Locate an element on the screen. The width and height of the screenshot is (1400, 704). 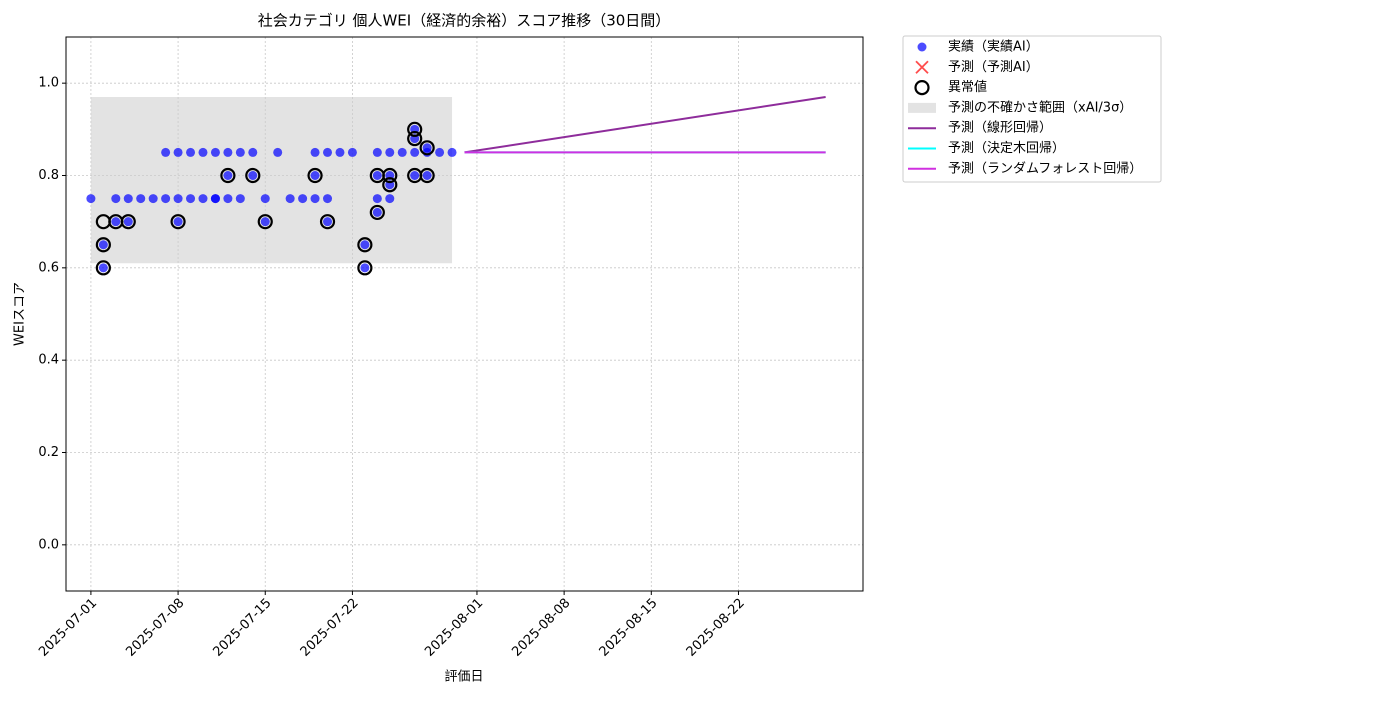
x-tick-label: 2025-07-08 is located at coordinates (155, 628).